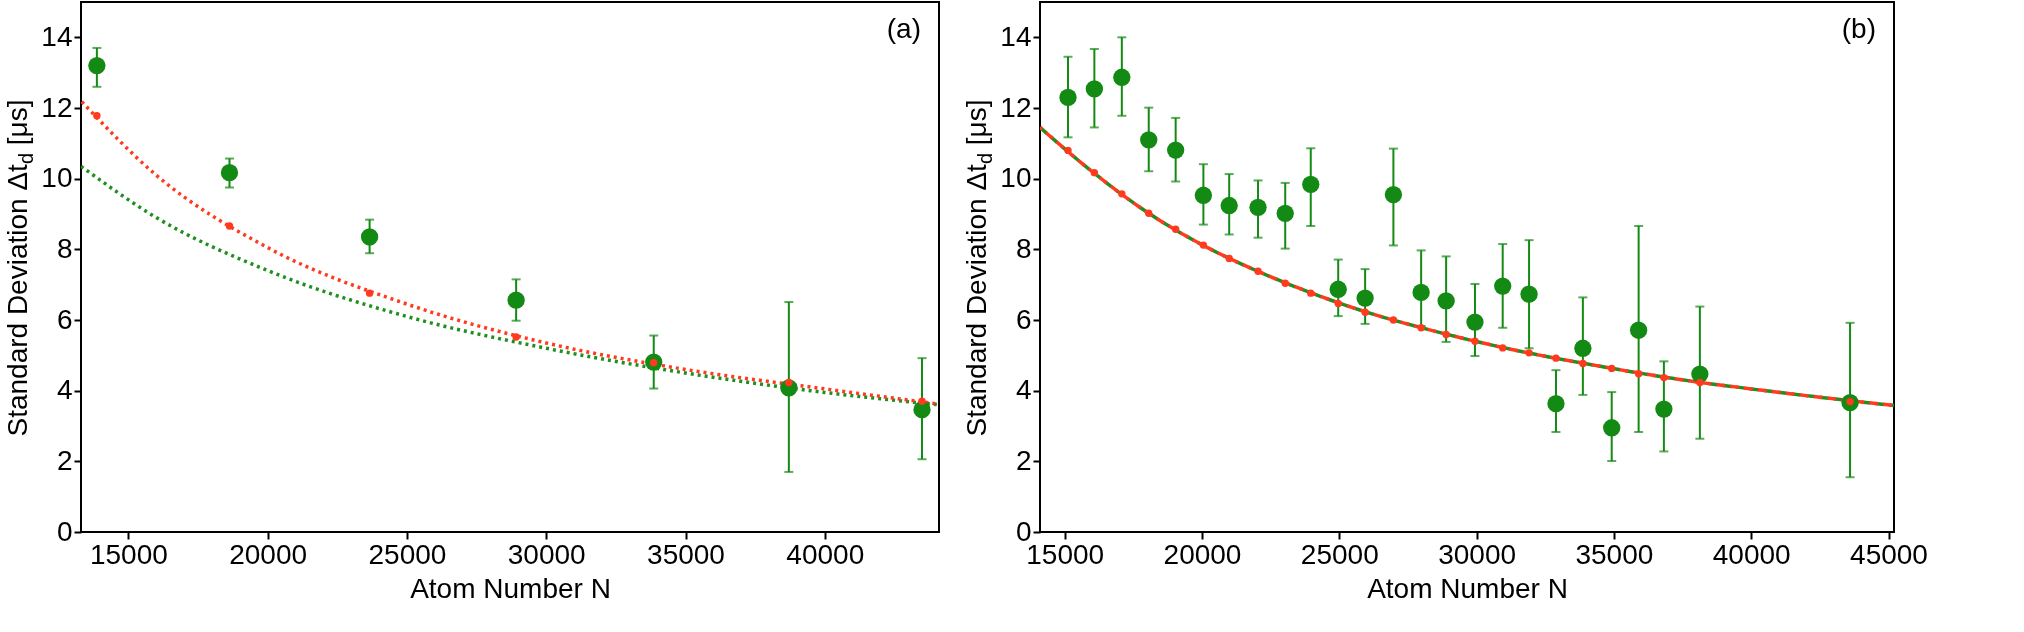 The height and width of the screenshot is (632, 2024). What do you see at coordinates (1889, 554) in the screenshot?
I see `x-tick-label: 45000` at bounding box center [1889, 554].